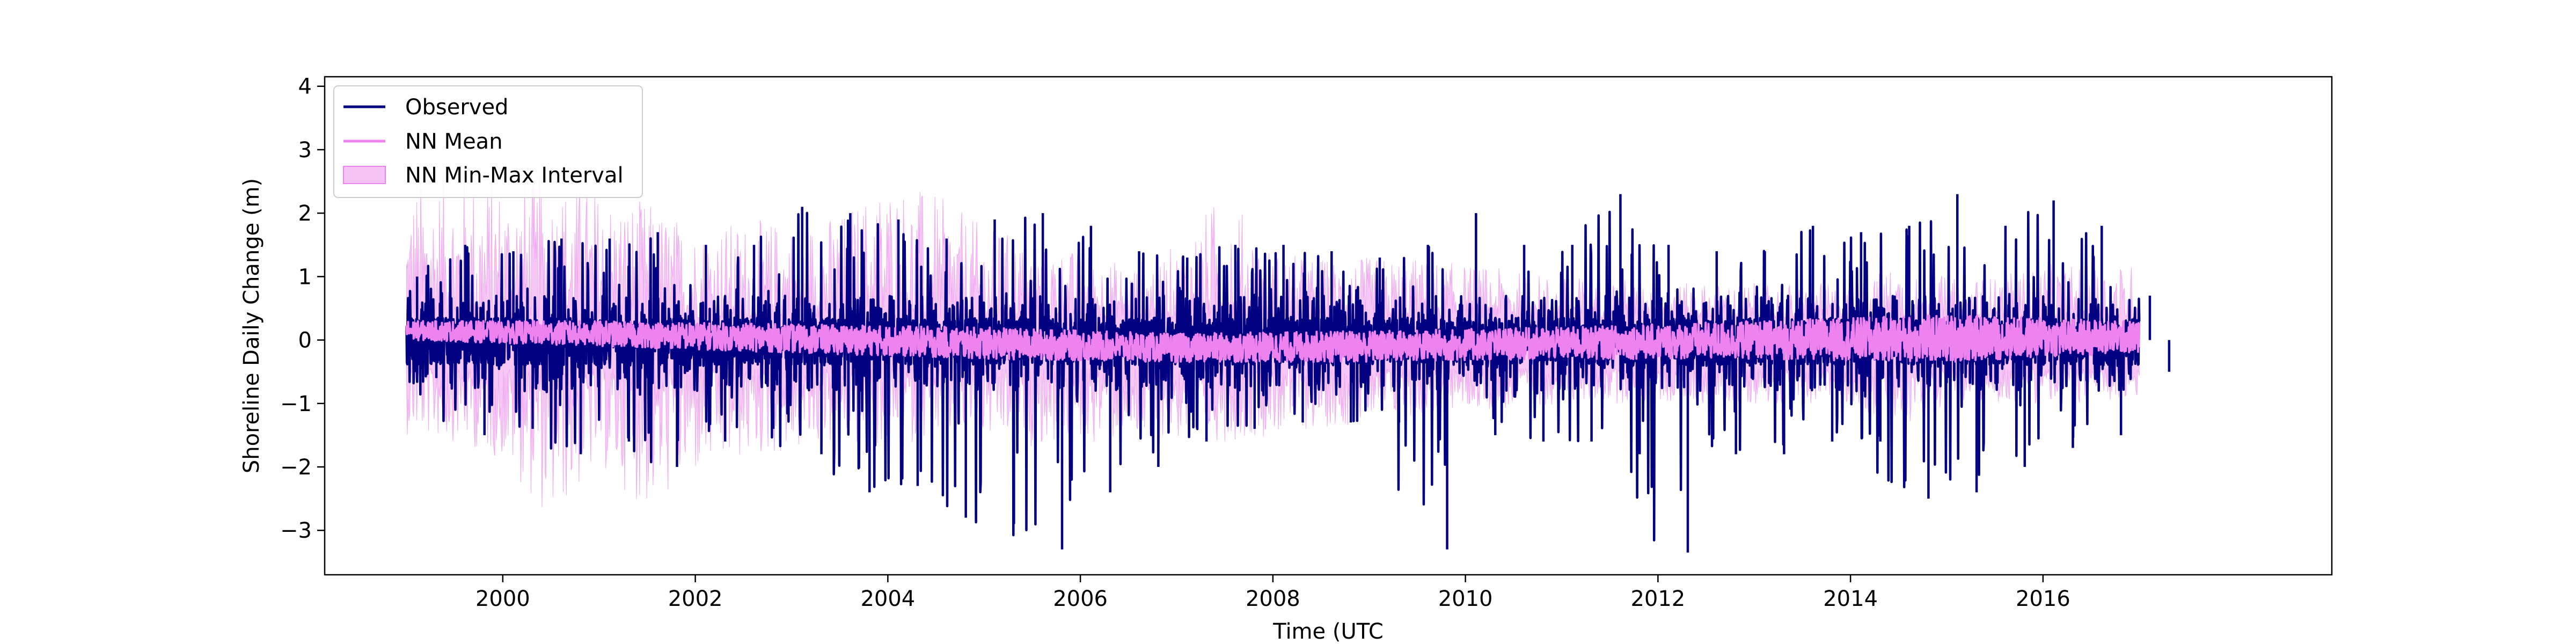  What do you see at coordinates (305, 150) in the screenshot?
I see `y-tick-label: 3` at bounding box center [305, 150].